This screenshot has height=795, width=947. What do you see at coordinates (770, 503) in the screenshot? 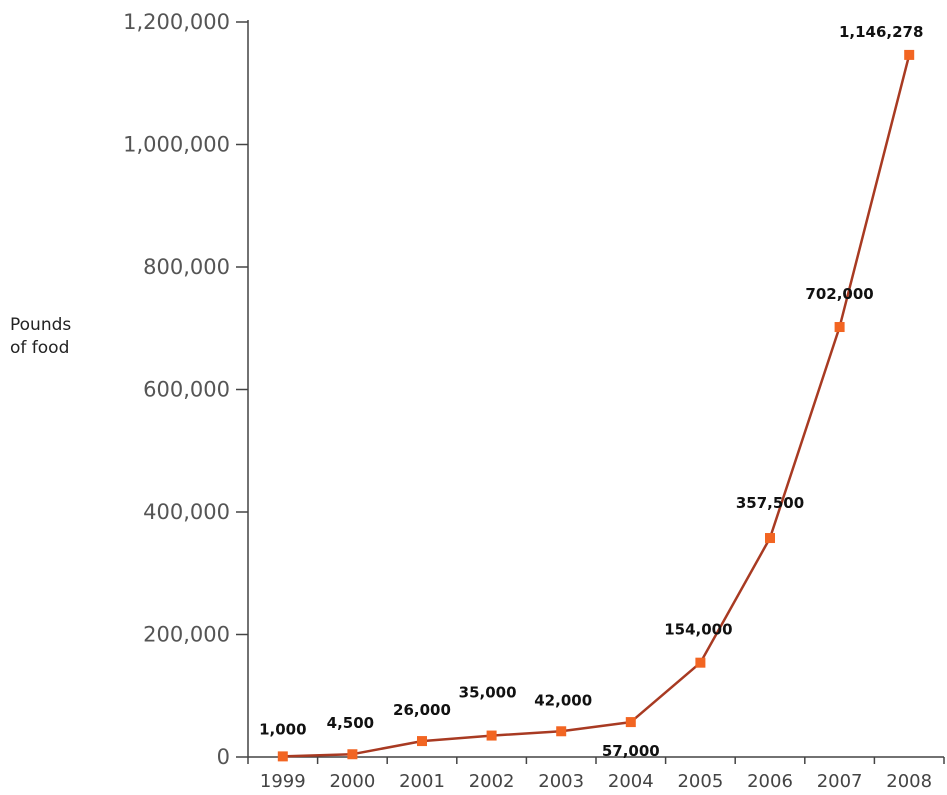
I see `data-label: 357,500` at bounding box center [770, 503].